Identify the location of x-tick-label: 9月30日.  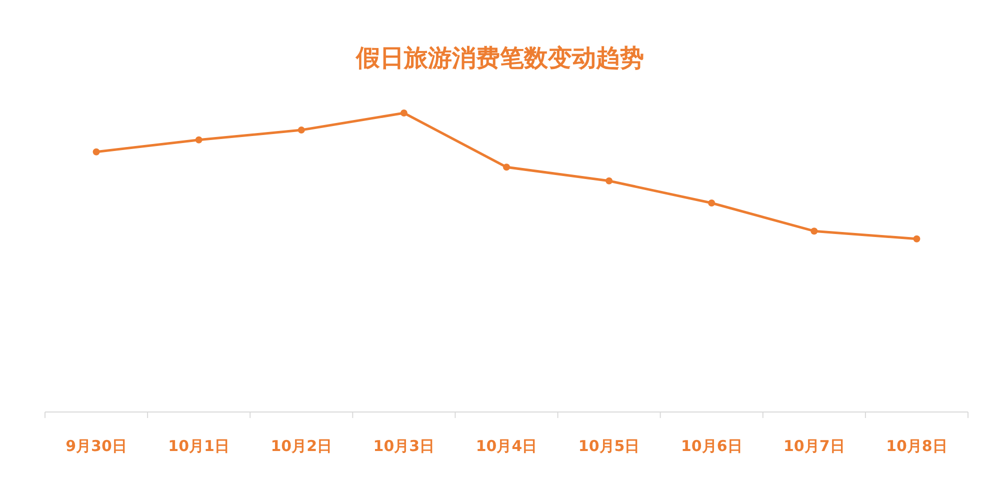
(96, 446).